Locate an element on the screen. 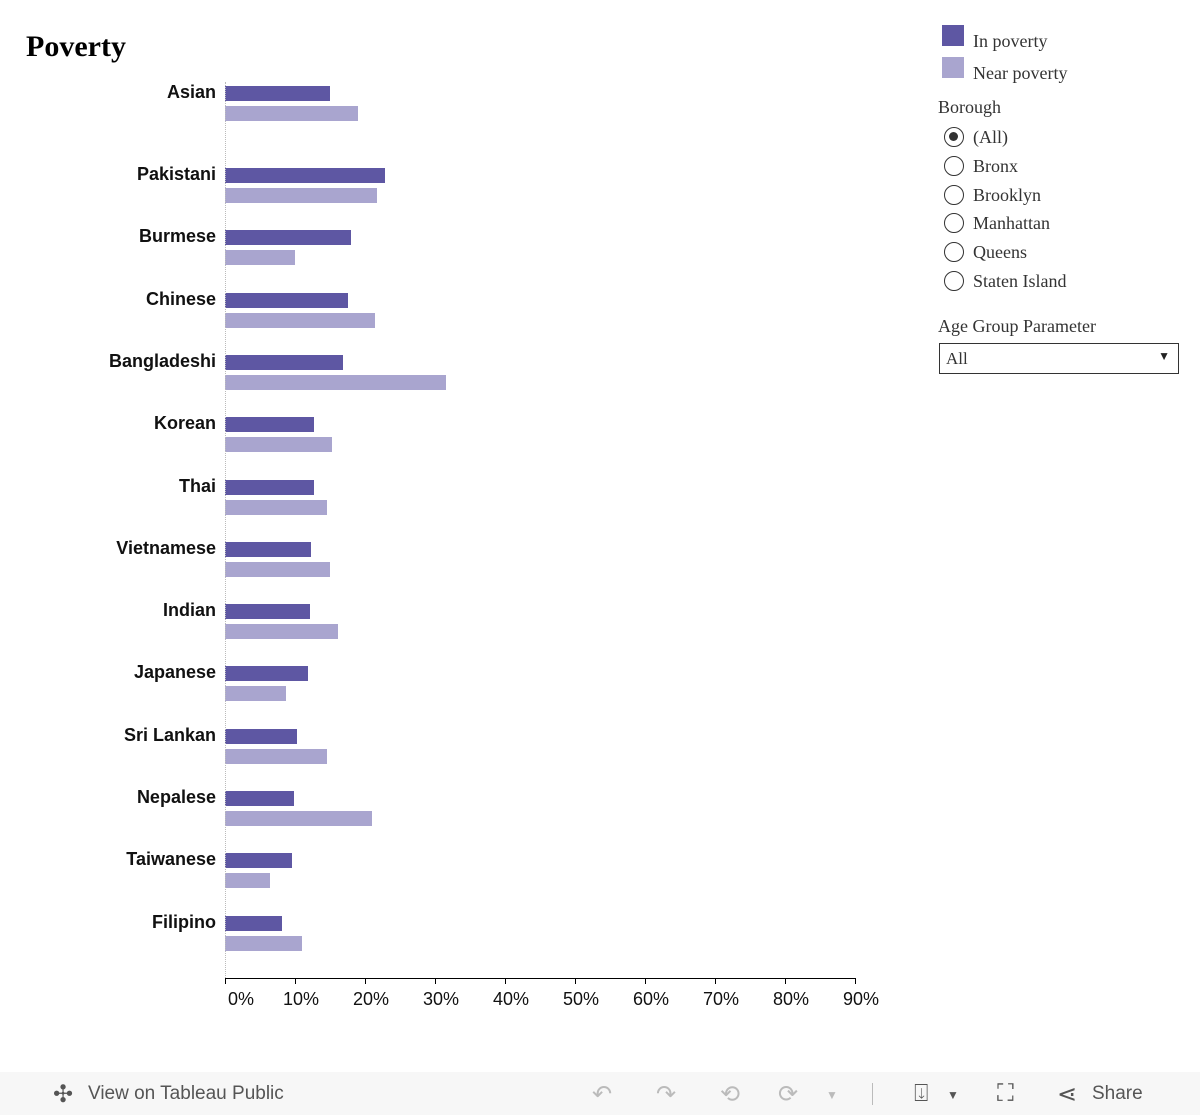  category-label: Chinese is located at coordinates (180, 298).